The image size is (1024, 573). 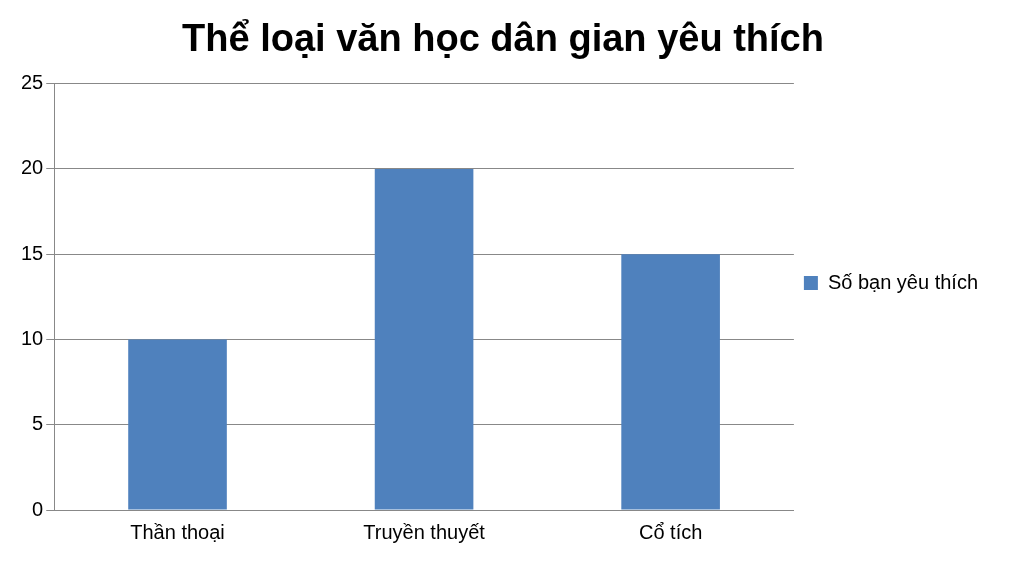 I want to click on x-tick-label: Cổ tích, so click(x=670, y=531).